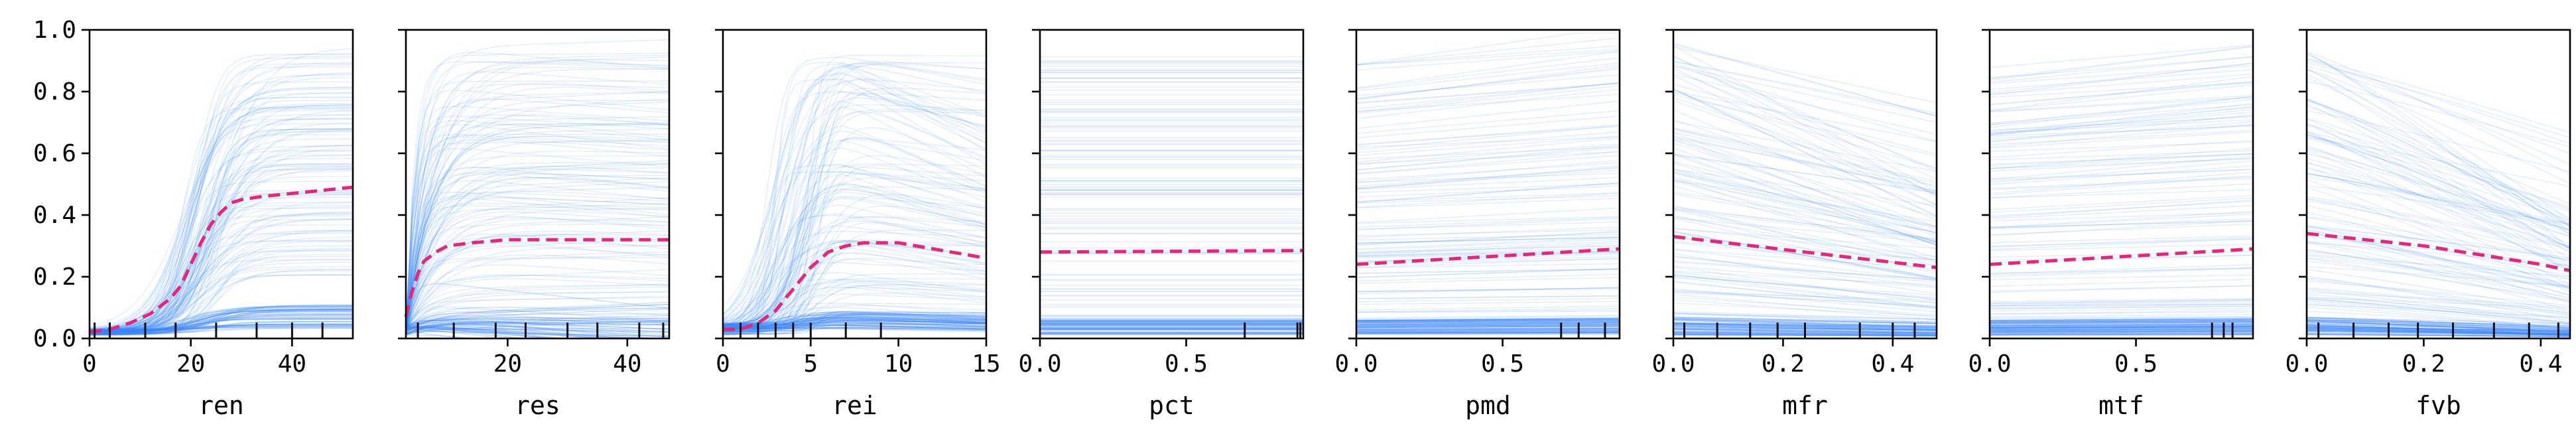  I want to click on panel-frame, so click(2121, 184).